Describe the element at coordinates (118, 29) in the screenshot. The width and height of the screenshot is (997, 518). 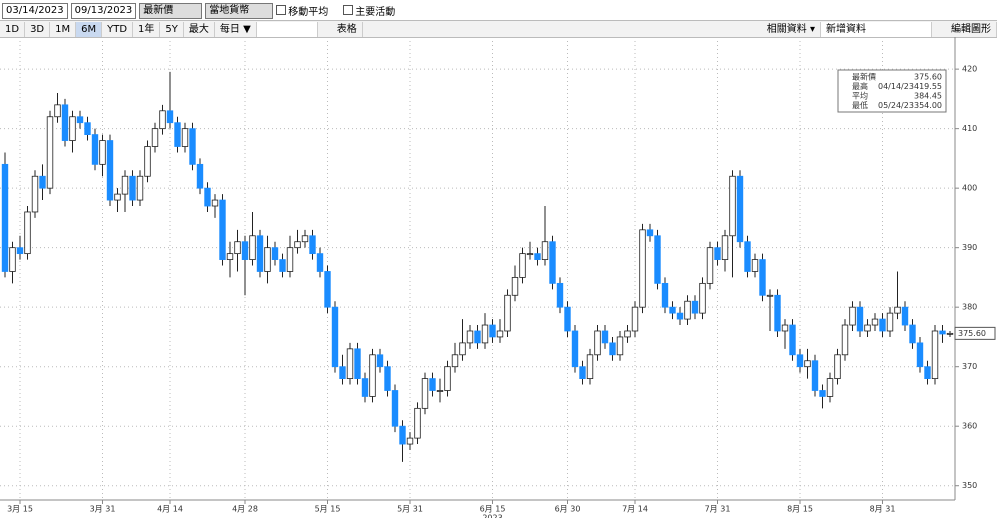
I see `period-button: YTD` at that location.